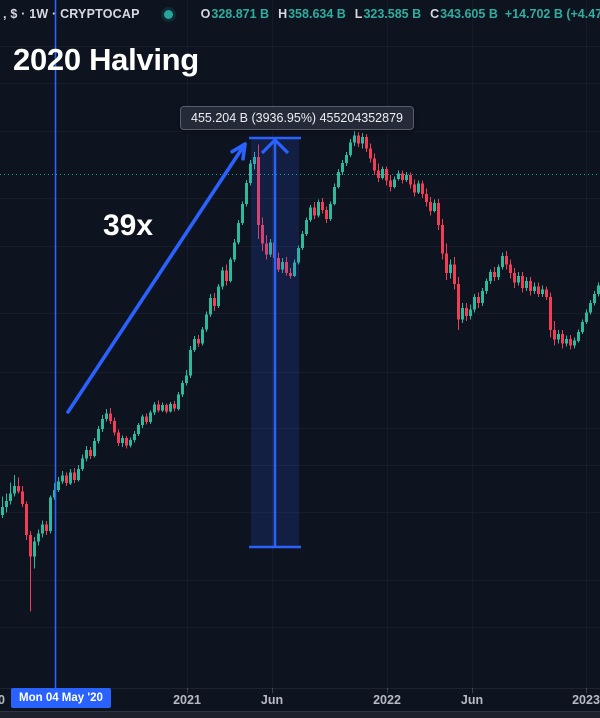 Image resolution: width=600 pixels, height=718 pixels. Describe the element at coordinates (469, 14) in the screenshot. I see `ohlc-close-value: 343.605 B` at that location.